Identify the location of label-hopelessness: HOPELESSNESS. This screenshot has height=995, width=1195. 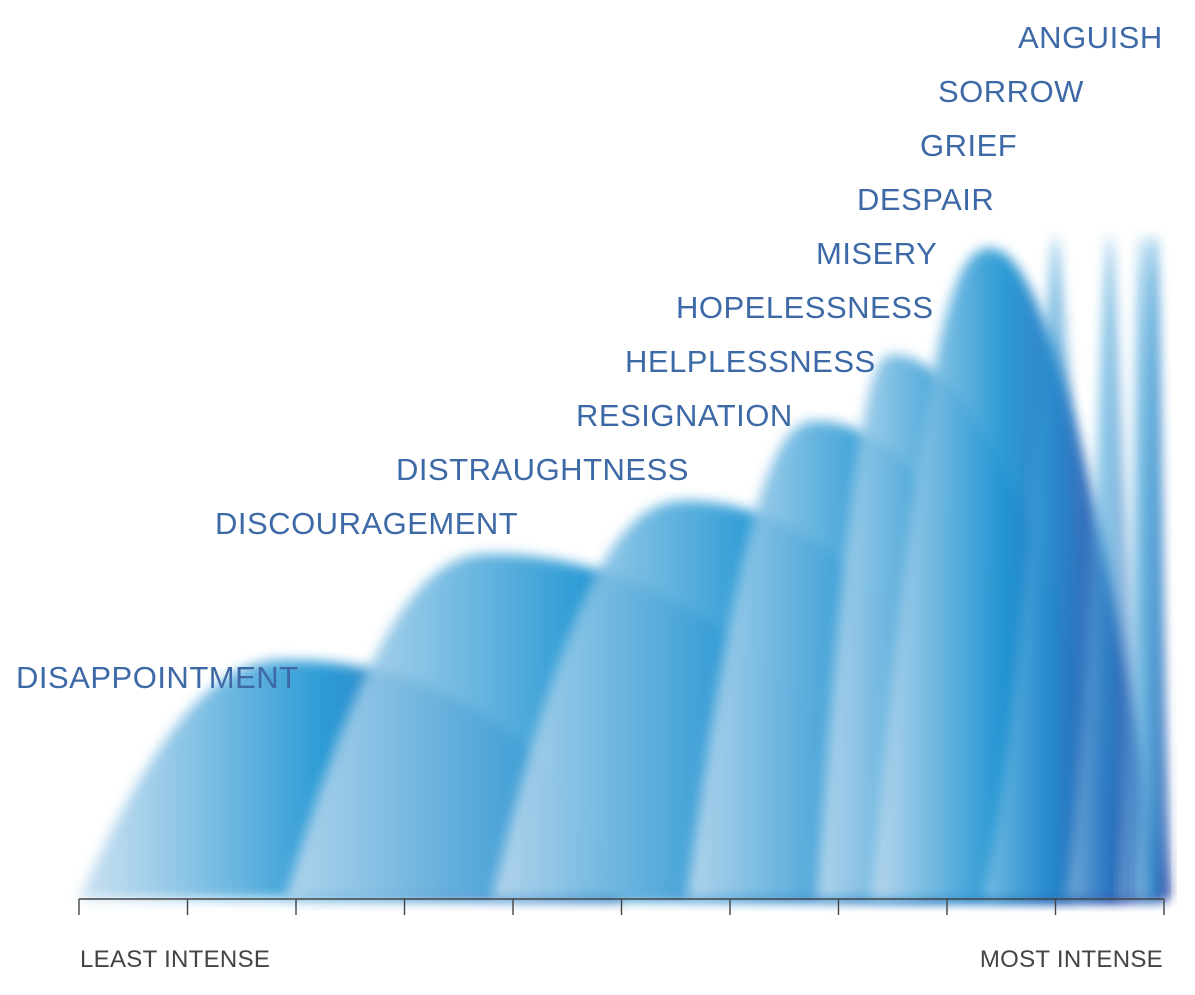
(805, 307).